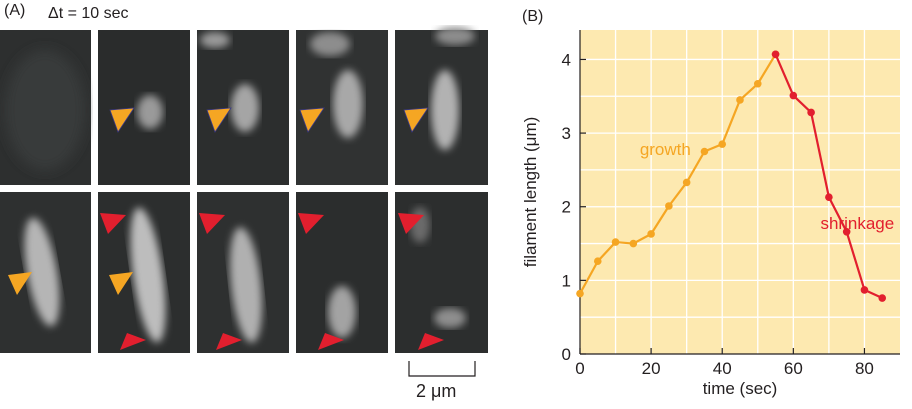 This screenshot has width=912, height=409. Describe the element at coordinates (740, 388) in the screenshot. I see `x-axis-label: time (sec)` at that location.